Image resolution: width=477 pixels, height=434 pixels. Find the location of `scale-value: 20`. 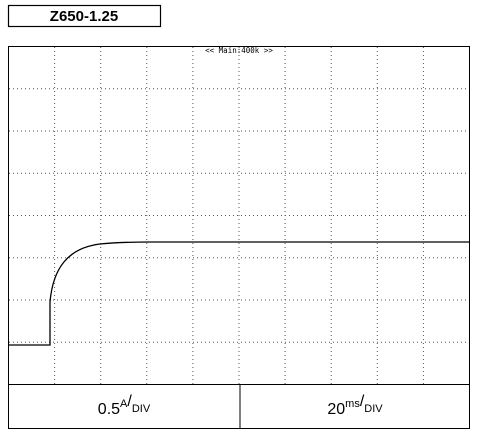

scale-value: 20 is located at coordinates (336, 409).